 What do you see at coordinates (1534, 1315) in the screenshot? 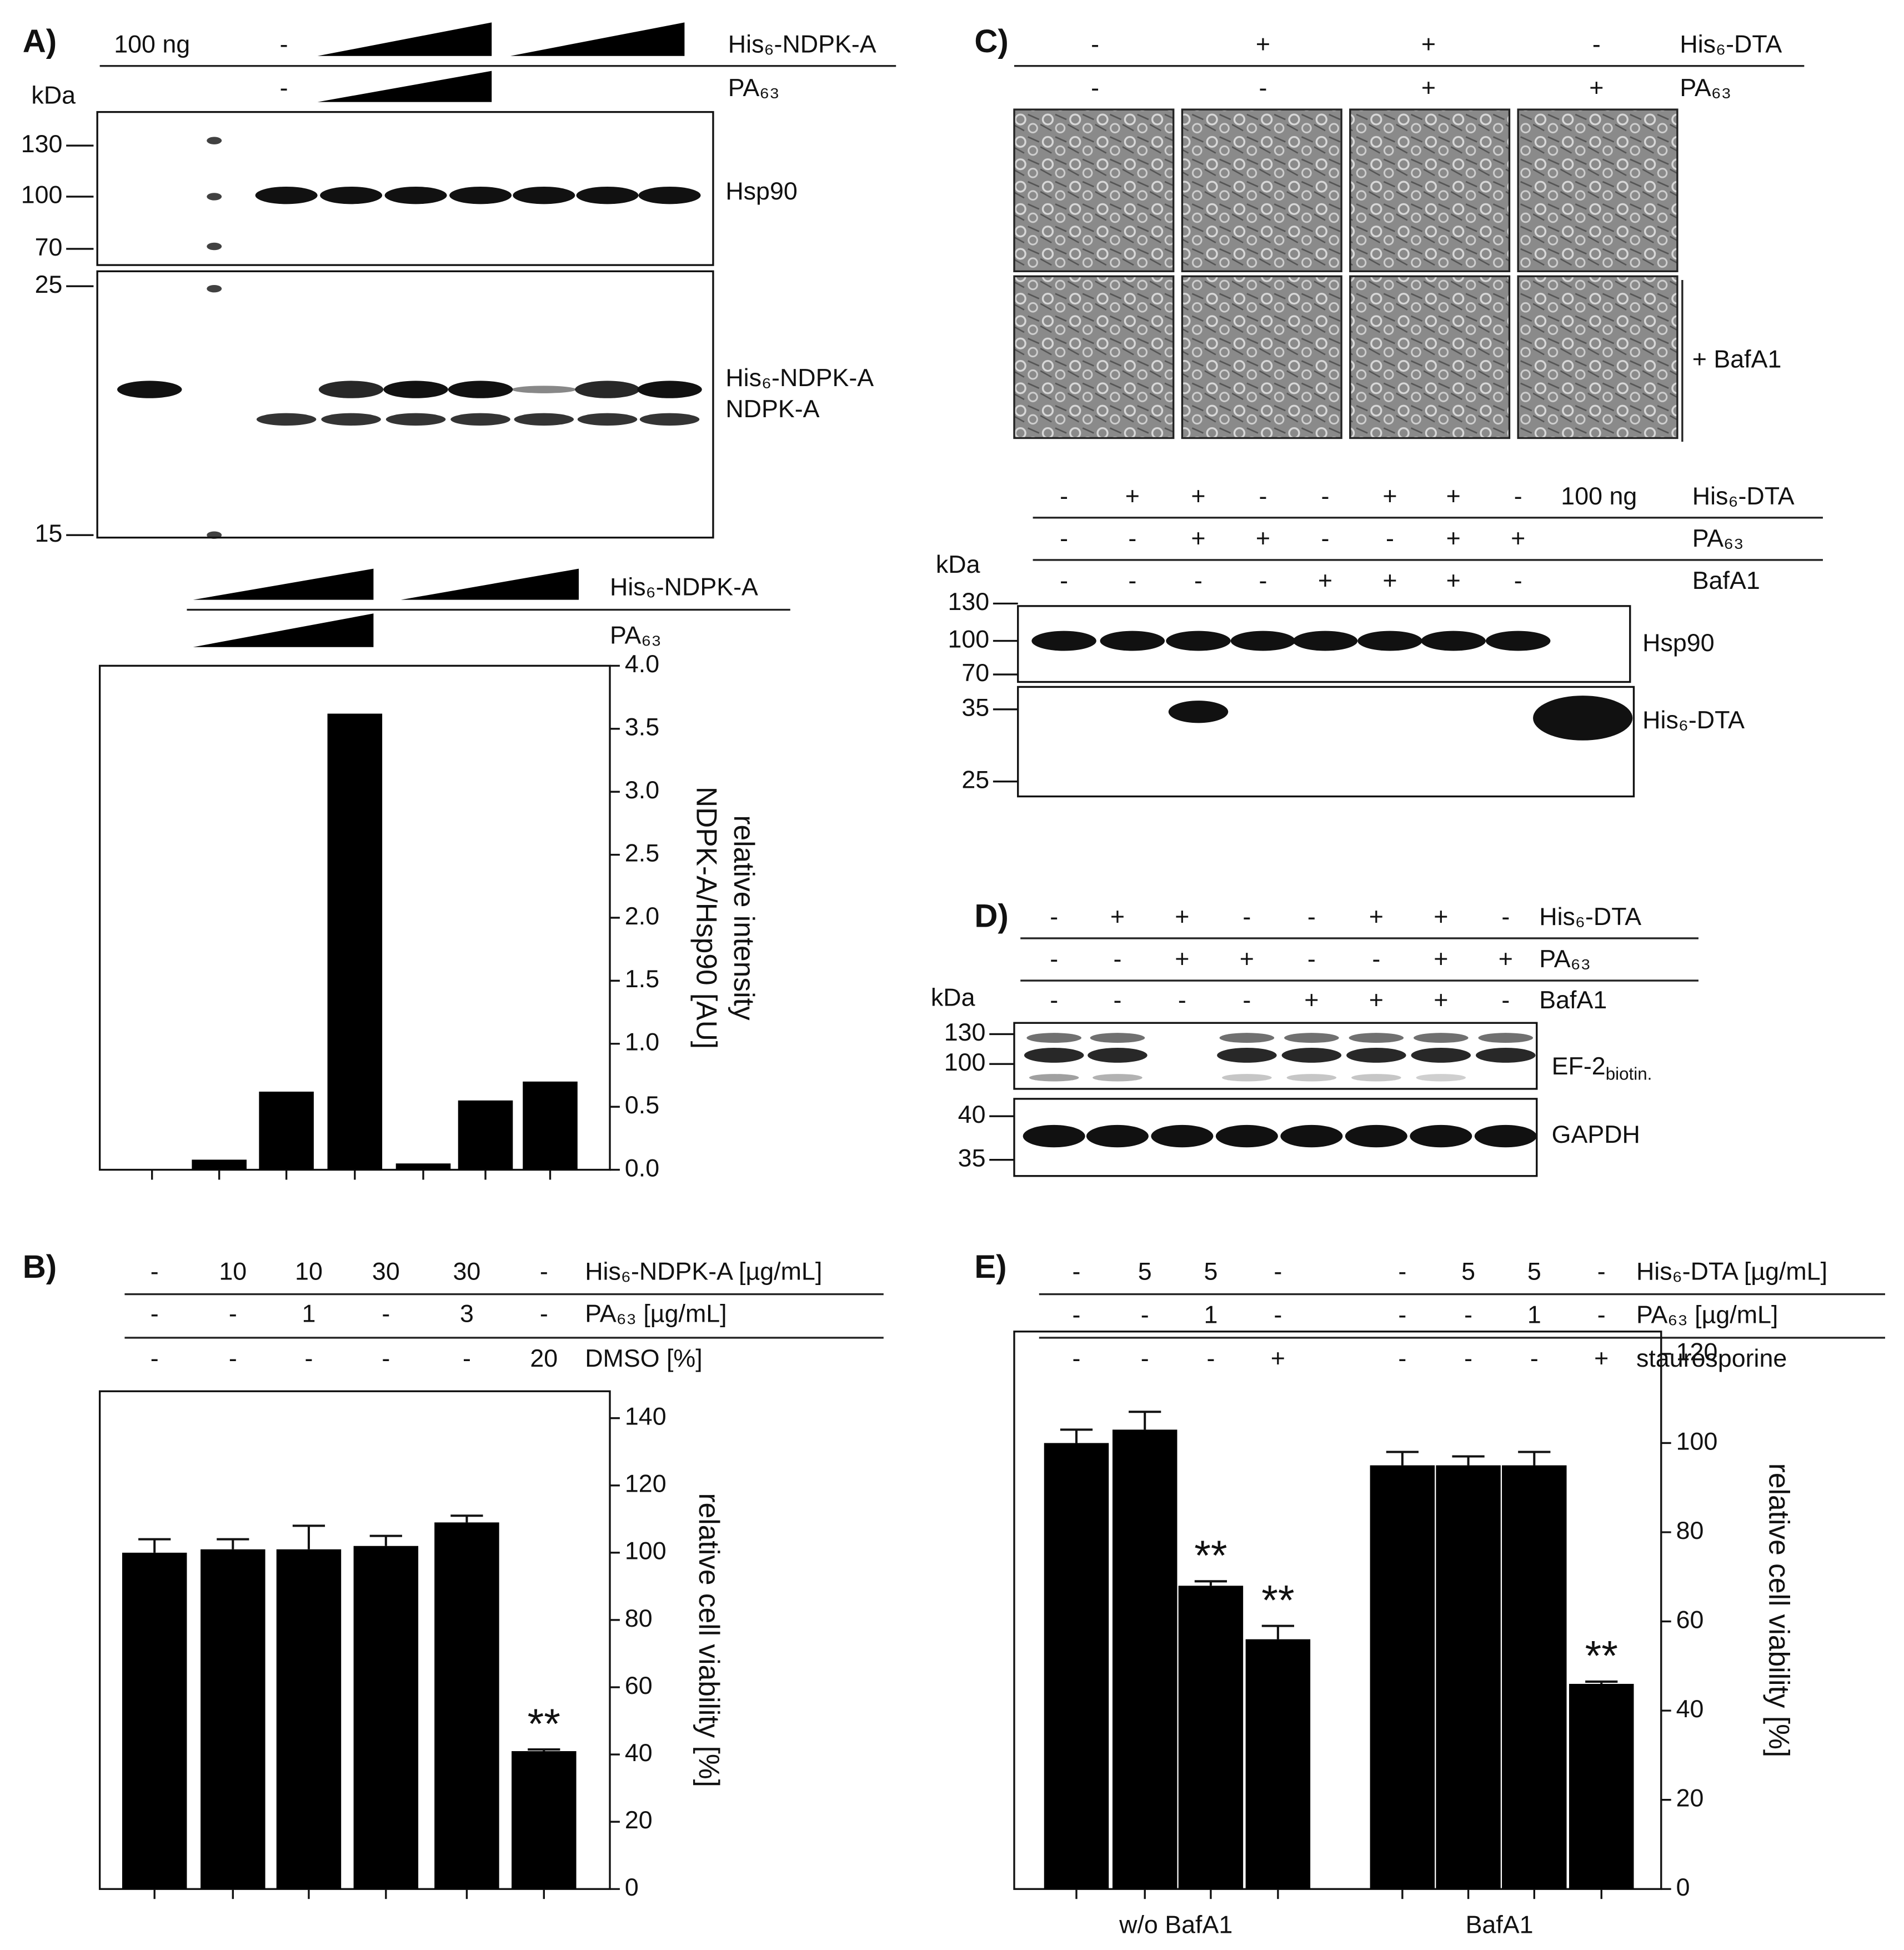
I see `condition: 1` at bounding box center [1534, 1315].